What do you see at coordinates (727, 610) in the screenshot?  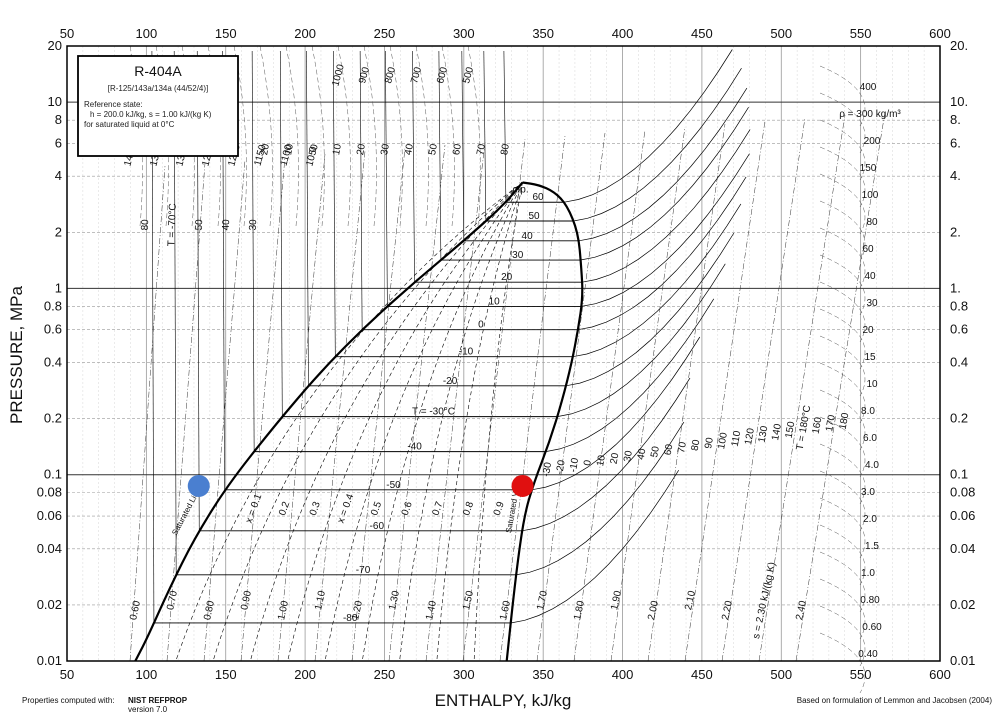 I see `entropy-label: 2.20` at bounding box center [727, 610].